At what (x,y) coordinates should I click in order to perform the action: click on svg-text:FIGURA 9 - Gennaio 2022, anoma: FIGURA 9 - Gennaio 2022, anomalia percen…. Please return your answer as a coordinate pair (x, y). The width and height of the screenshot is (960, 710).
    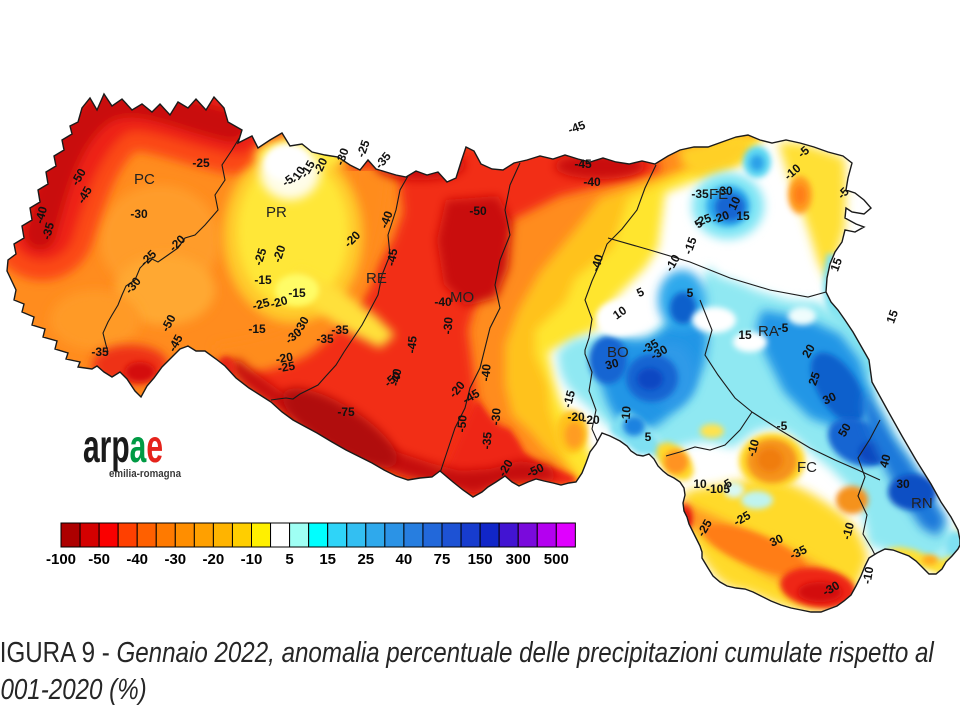
    Looking at the image, I should click on (467, 652).